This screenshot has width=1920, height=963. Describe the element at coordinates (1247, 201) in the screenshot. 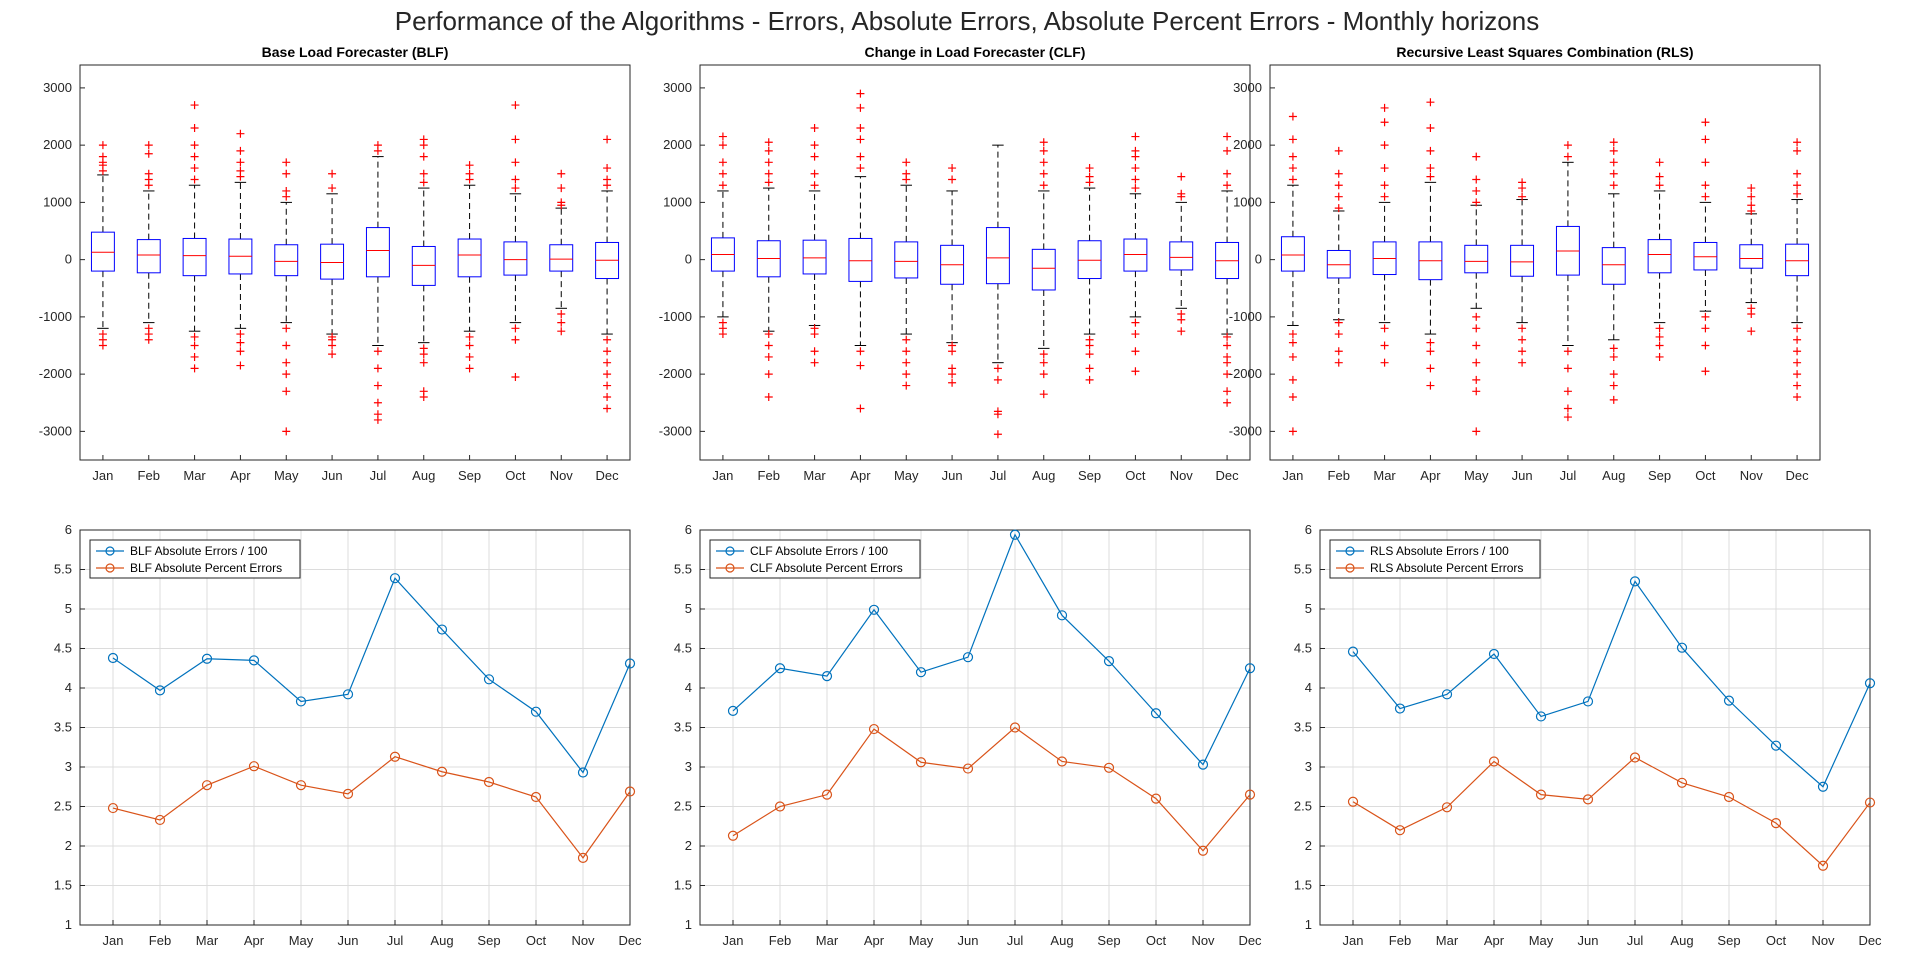

I see `y-tick-label: 1000` at that location.